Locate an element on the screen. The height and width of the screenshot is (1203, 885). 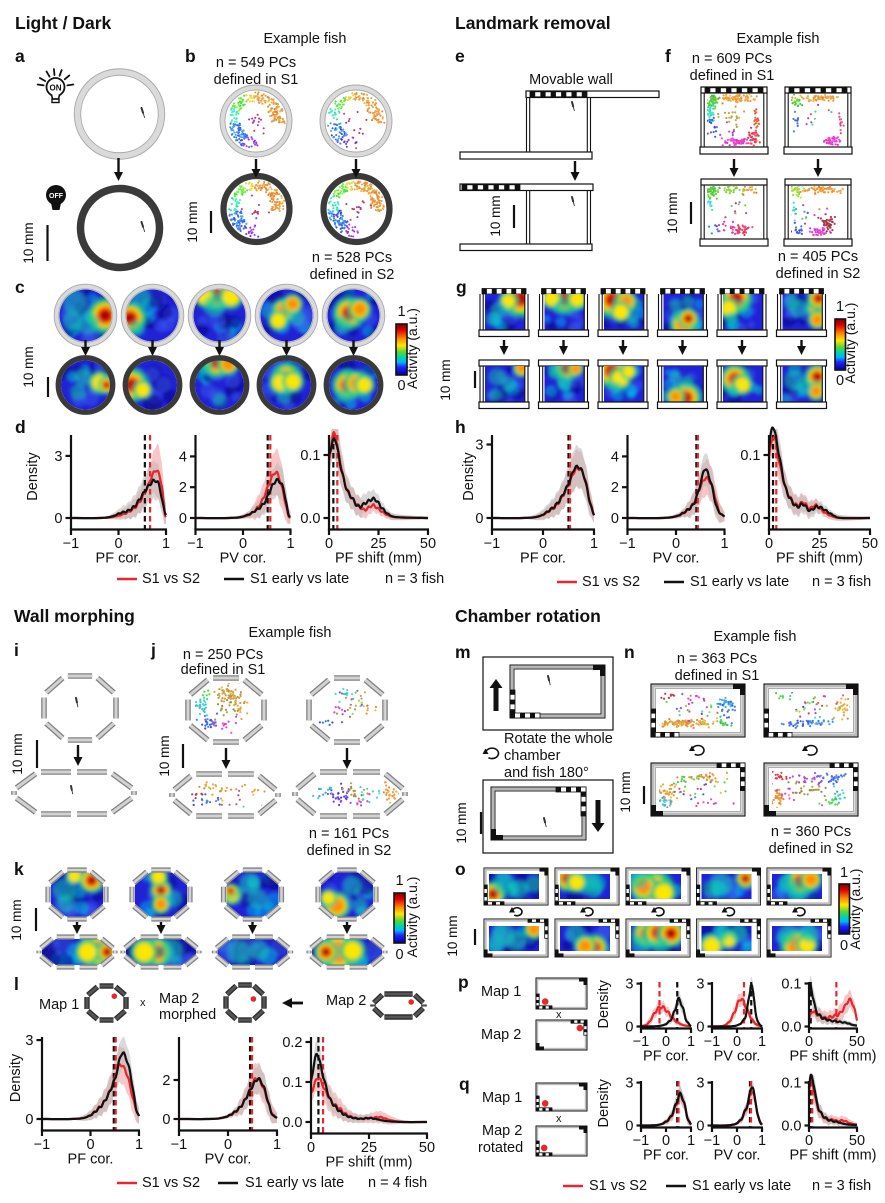
svg-text: OFF is located at coordinates (56, 196).